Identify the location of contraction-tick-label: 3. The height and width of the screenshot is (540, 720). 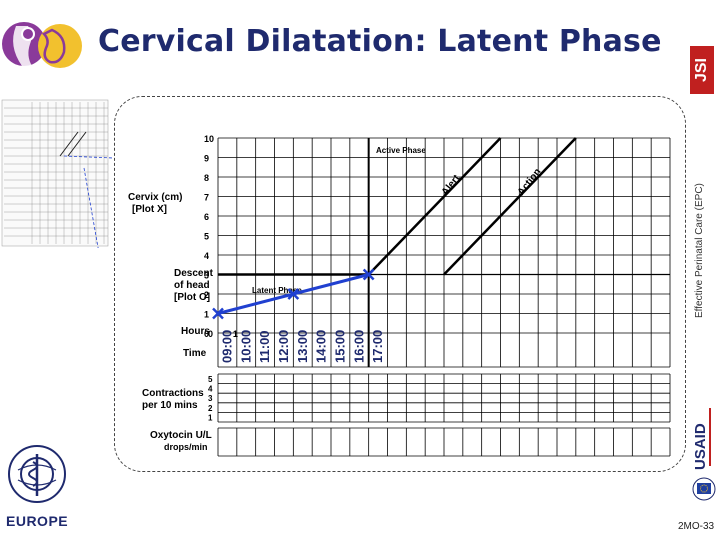
(210, 398).